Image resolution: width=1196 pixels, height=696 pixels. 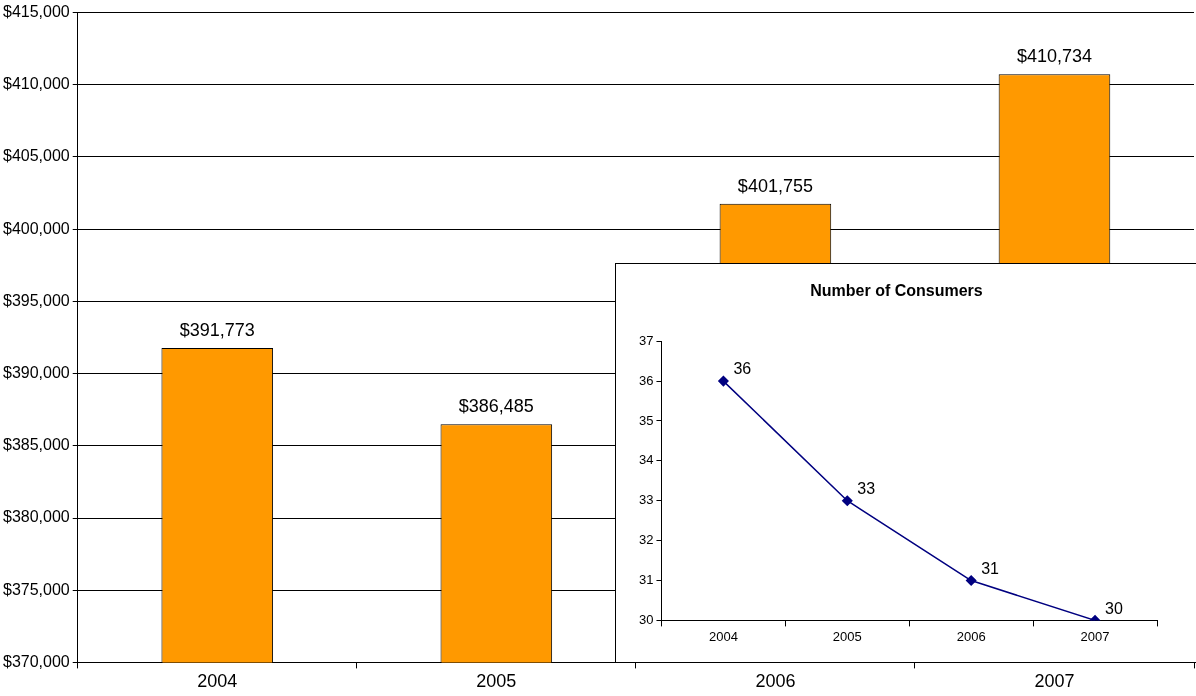 I want to click on y-tick-label: $405,000, so click(x=36, y=156).